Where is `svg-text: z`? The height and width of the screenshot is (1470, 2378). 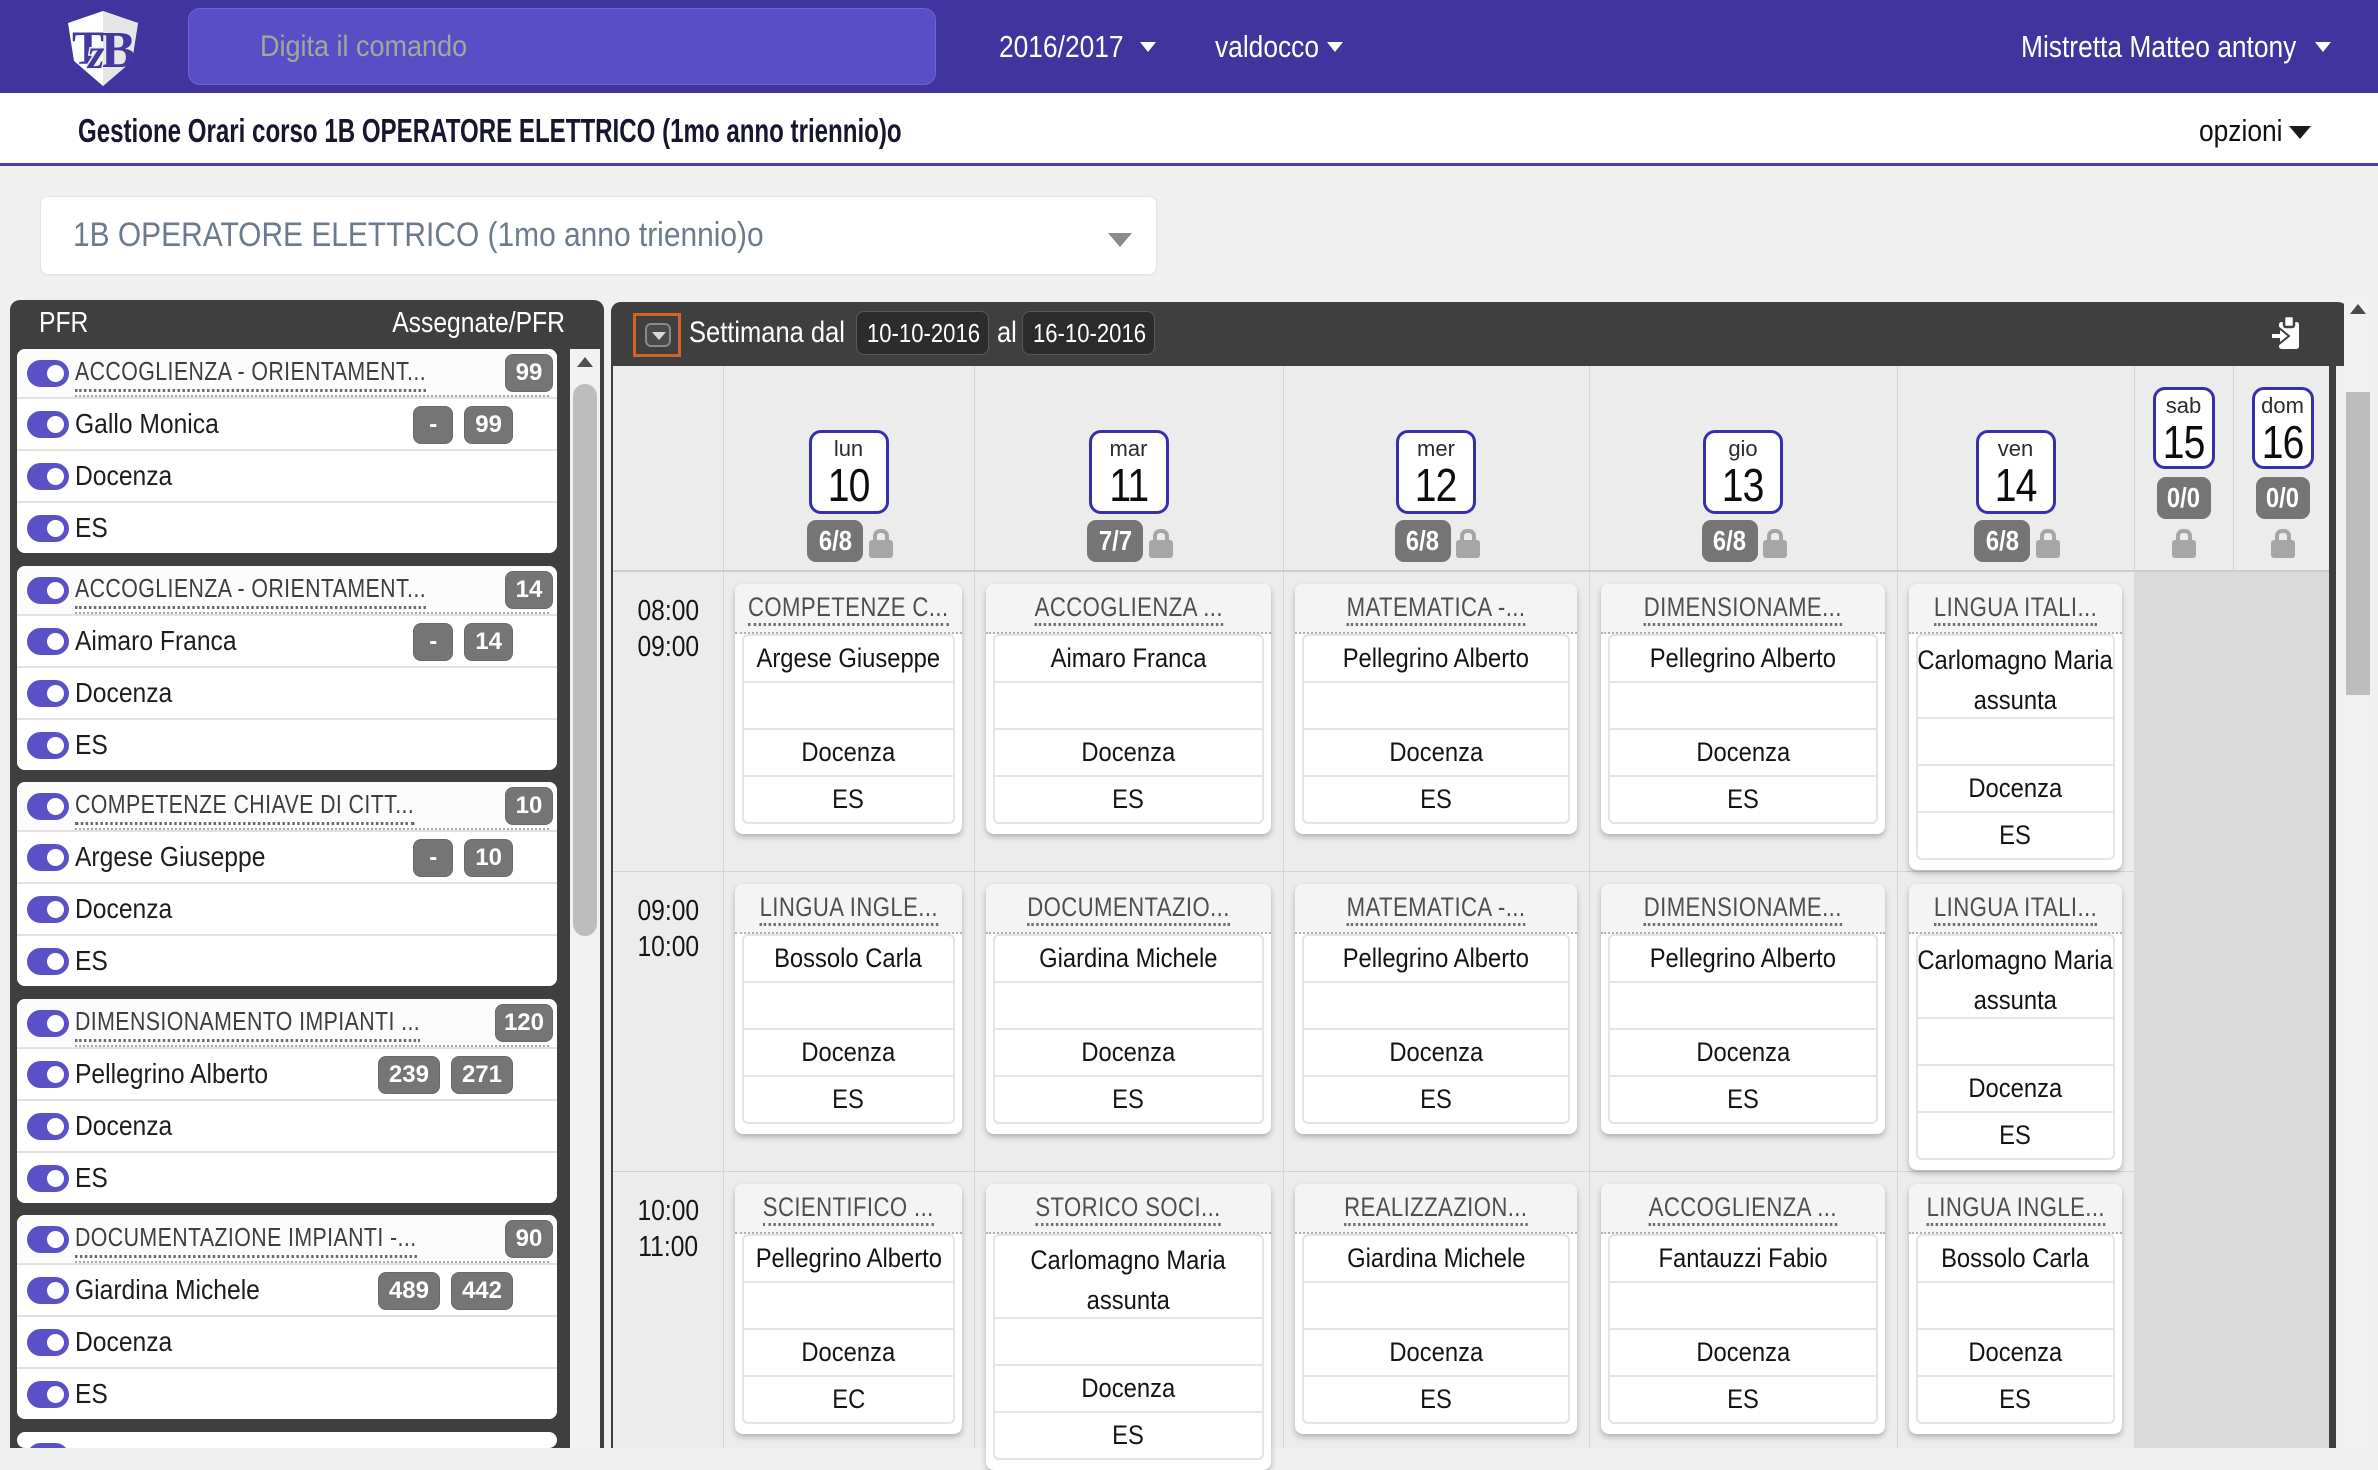 svg-text: z is located at coordinates (95, 55).